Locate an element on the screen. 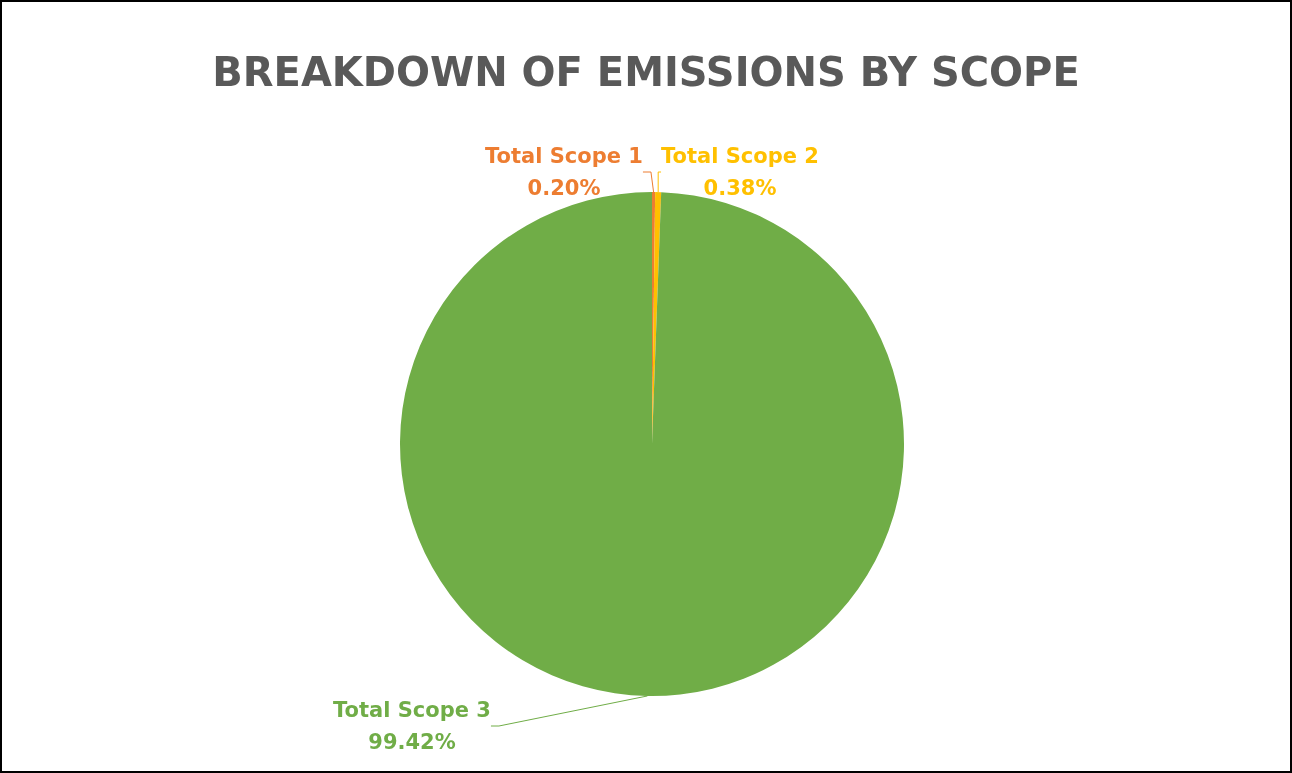 The width and height of the screenshot is (1292, 773). slice-label: Total Scope 2 is located at coordinates (740, 156).